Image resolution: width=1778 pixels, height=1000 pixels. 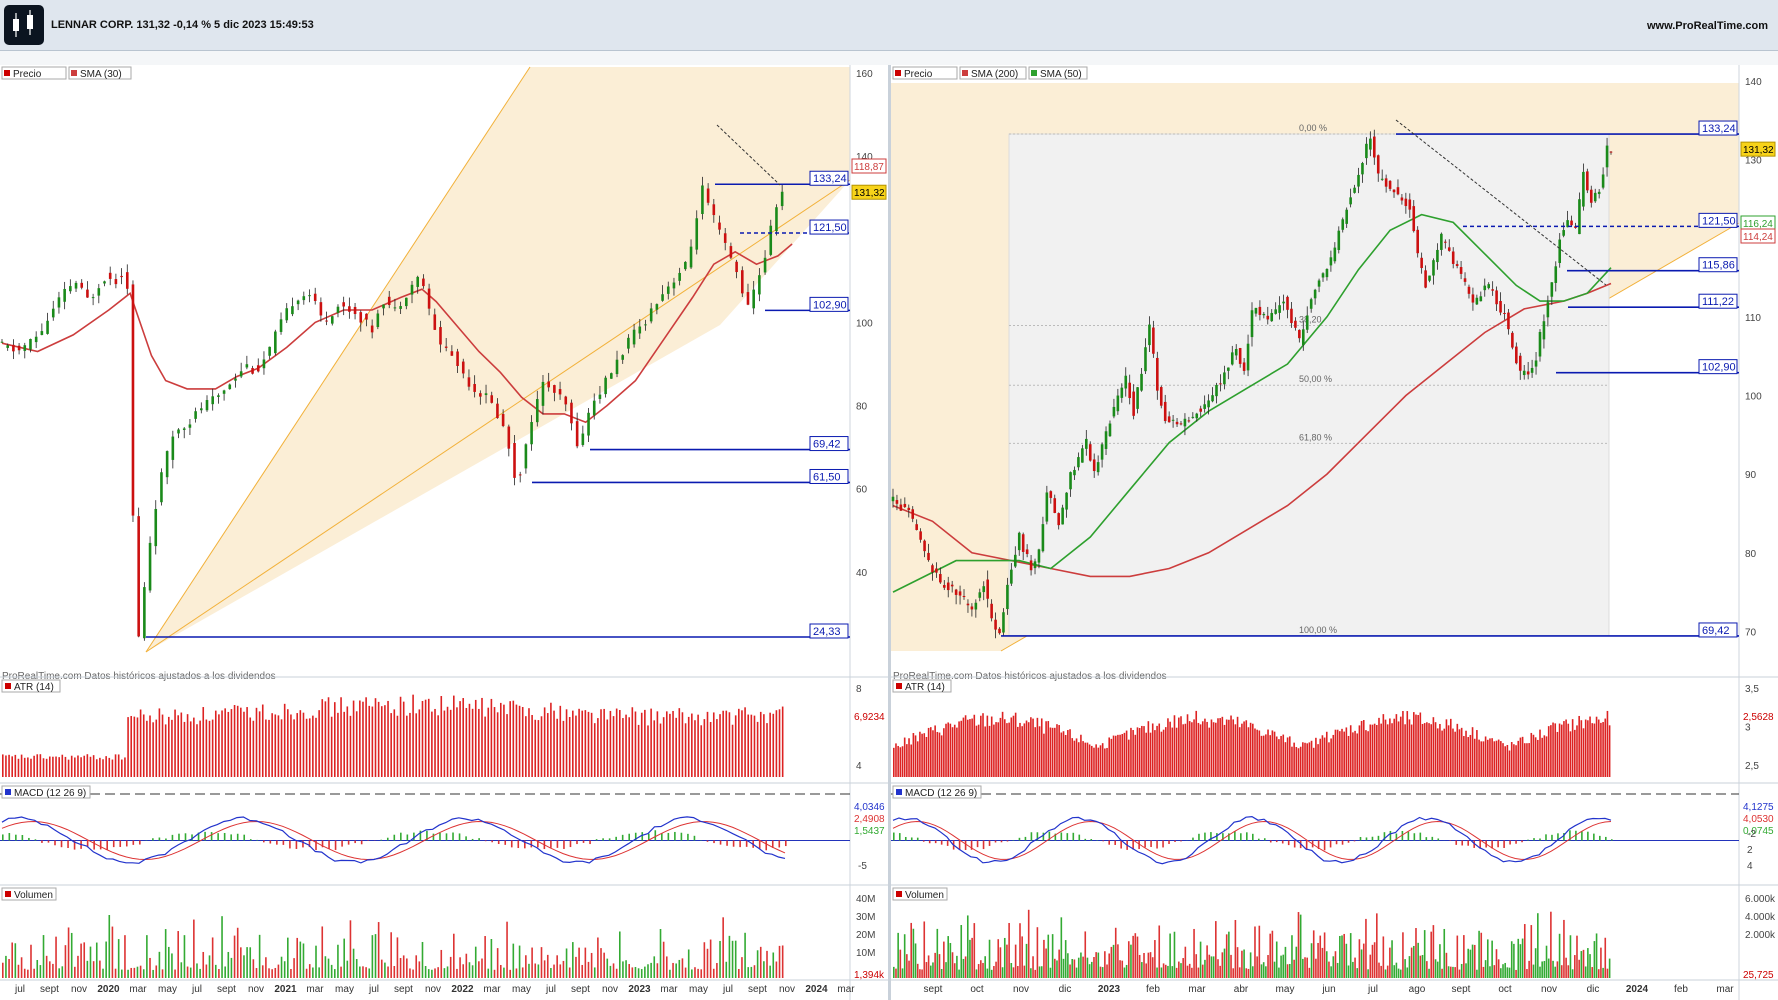 What do you see at coordinates (869, 831) in the screenshot?
I see `macd-value-tag: 1,5437` at bounding box center [869, 831].